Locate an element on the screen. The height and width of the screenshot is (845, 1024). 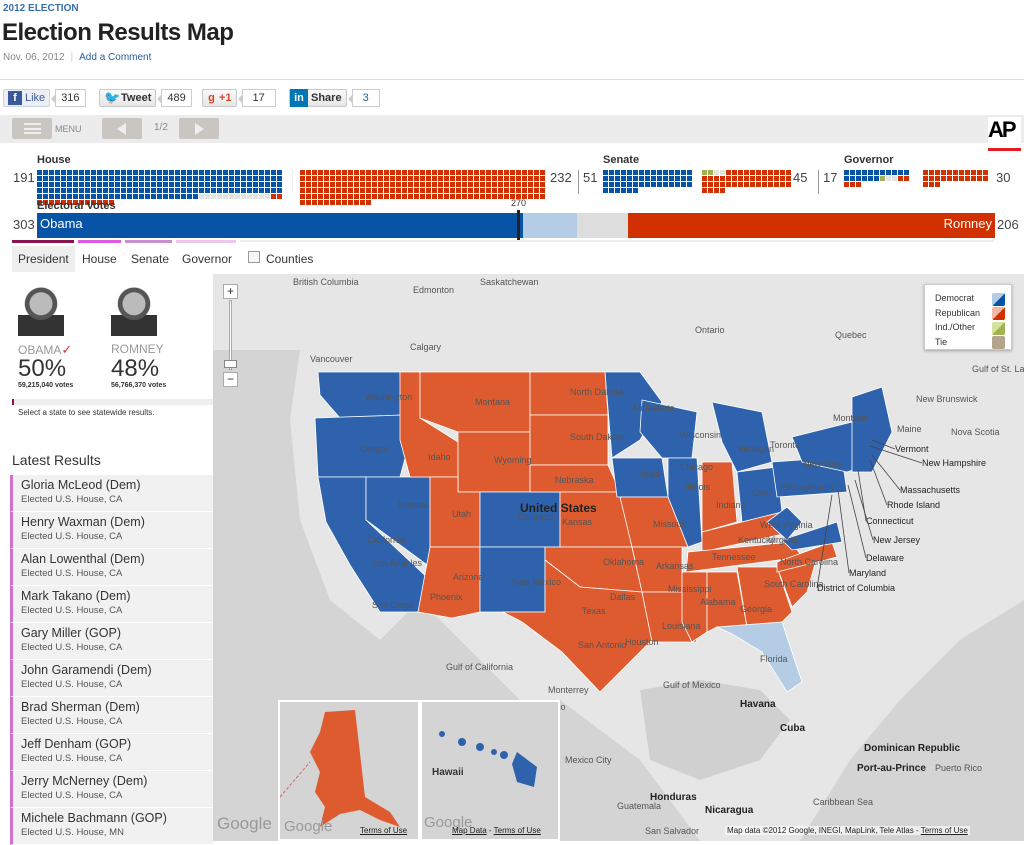
result-item: Jeff Denham (GOP) Elected U.S. House, CA is located at coordinates (111, 752).